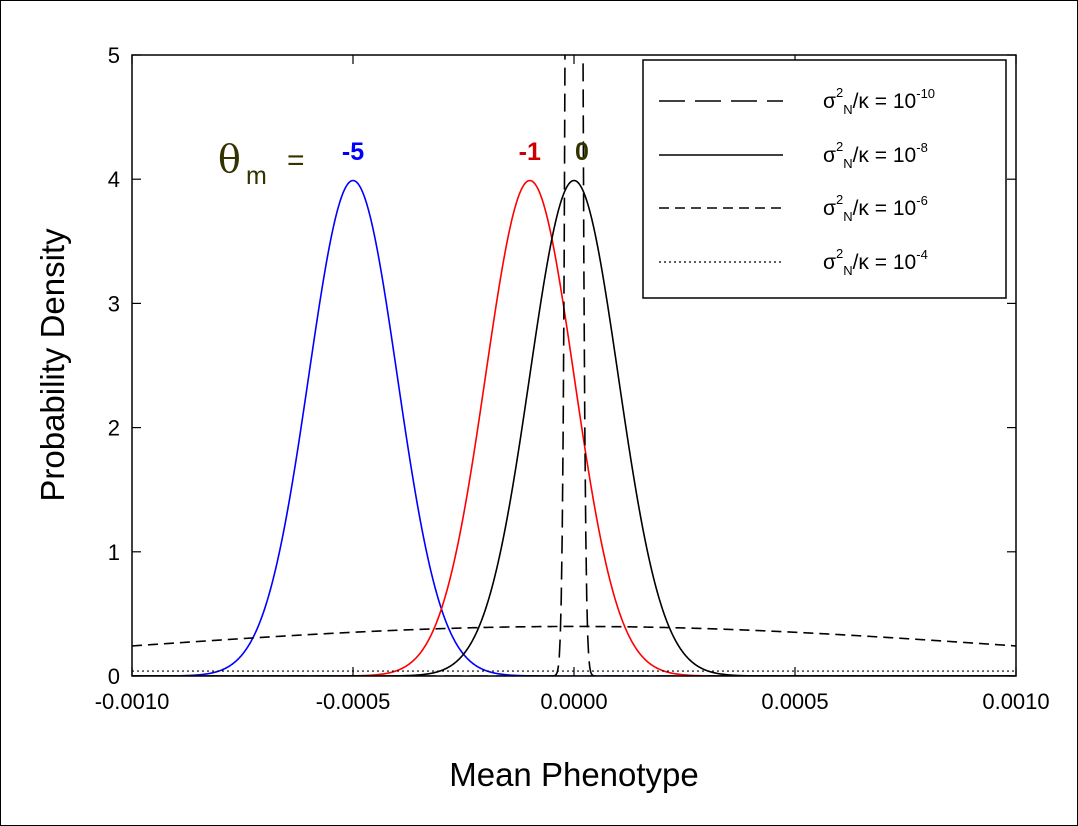 The height and width of the screenshot is (826, 1078). What do you see at coordinates (879, 101) in the screenshot?
I see `legend-label-1: σ2N/κ = 10-10` at bounding box center [879, 101].